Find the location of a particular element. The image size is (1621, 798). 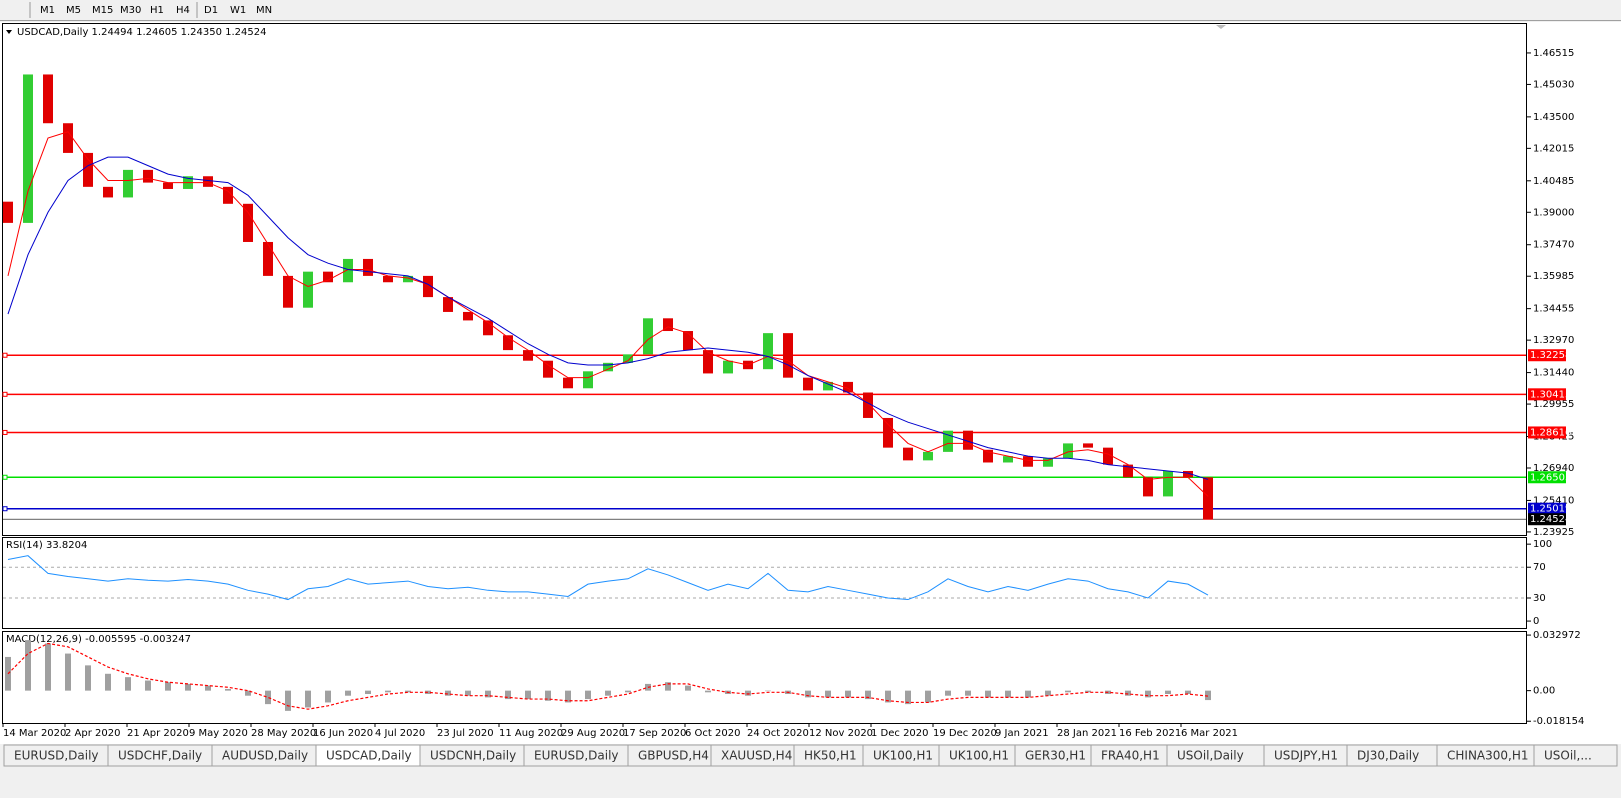

timeframe-label: H1 is located at coordinates (157, 10).